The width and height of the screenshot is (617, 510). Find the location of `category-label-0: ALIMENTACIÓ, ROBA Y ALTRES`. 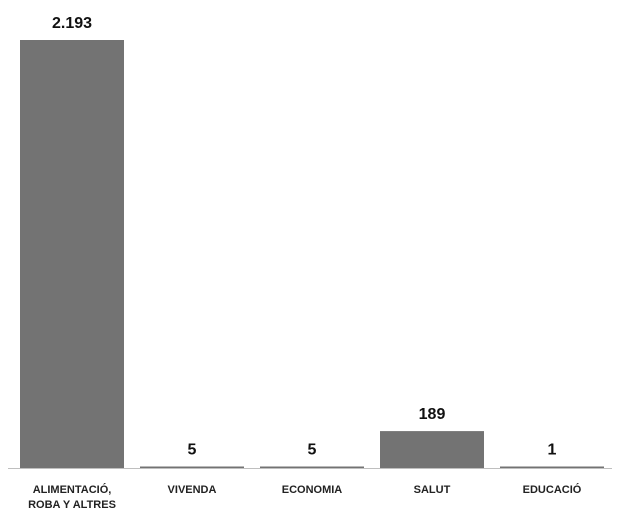

category-label-0: ALIMENTACIÓ, ROBA Y ALTRES is located at coordinates (72, 496).